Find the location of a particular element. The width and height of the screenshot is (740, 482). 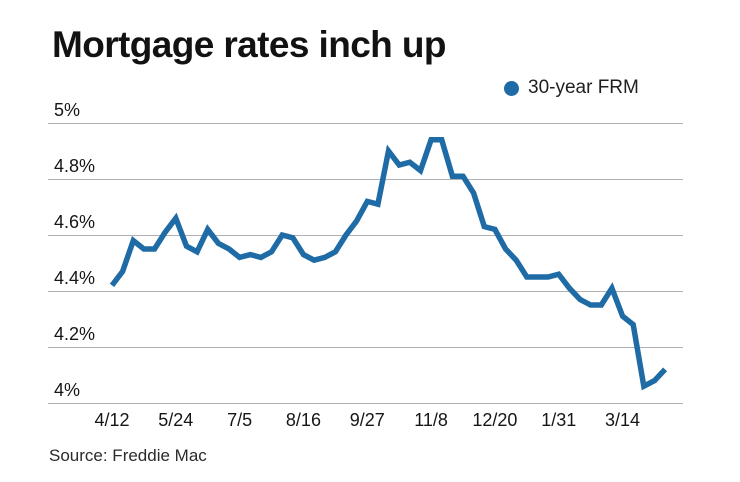

y-axis-tick-label: 4.8% is located at coordinates (75, 166).